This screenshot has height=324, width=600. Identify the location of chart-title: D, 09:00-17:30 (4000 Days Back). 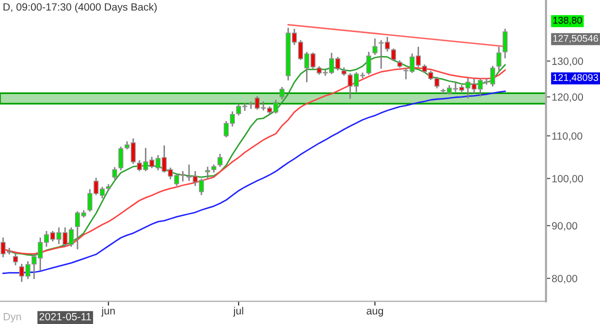
(80, 8).